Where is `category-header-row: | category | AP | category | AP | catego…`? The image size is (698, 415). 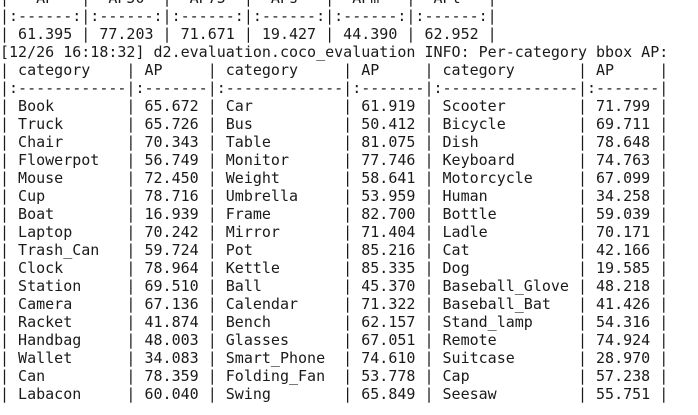
category-header-row: | category | AP | category | AP | catego… is located at coordinates (334, 70).